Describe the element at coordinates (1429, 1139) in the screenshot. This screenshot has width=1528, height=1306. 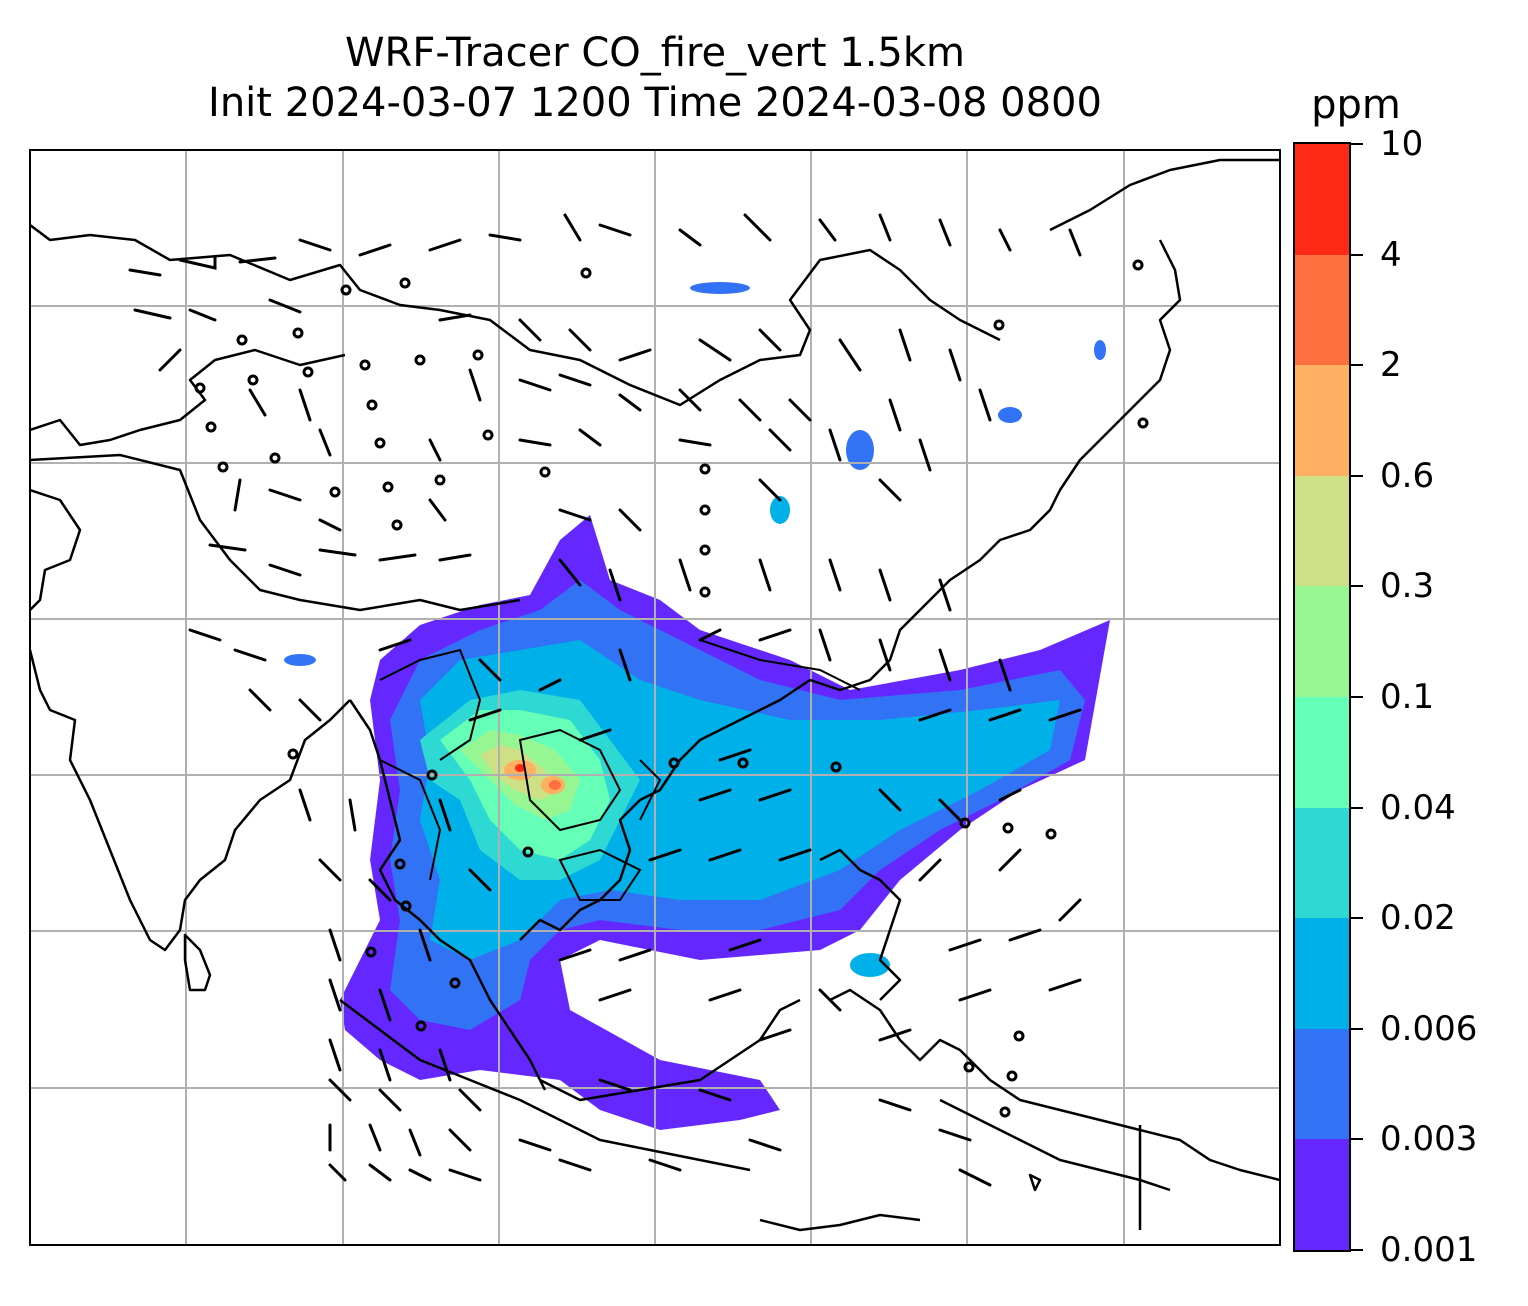
I see `colorbar-tick-label: 0.003` at that location.